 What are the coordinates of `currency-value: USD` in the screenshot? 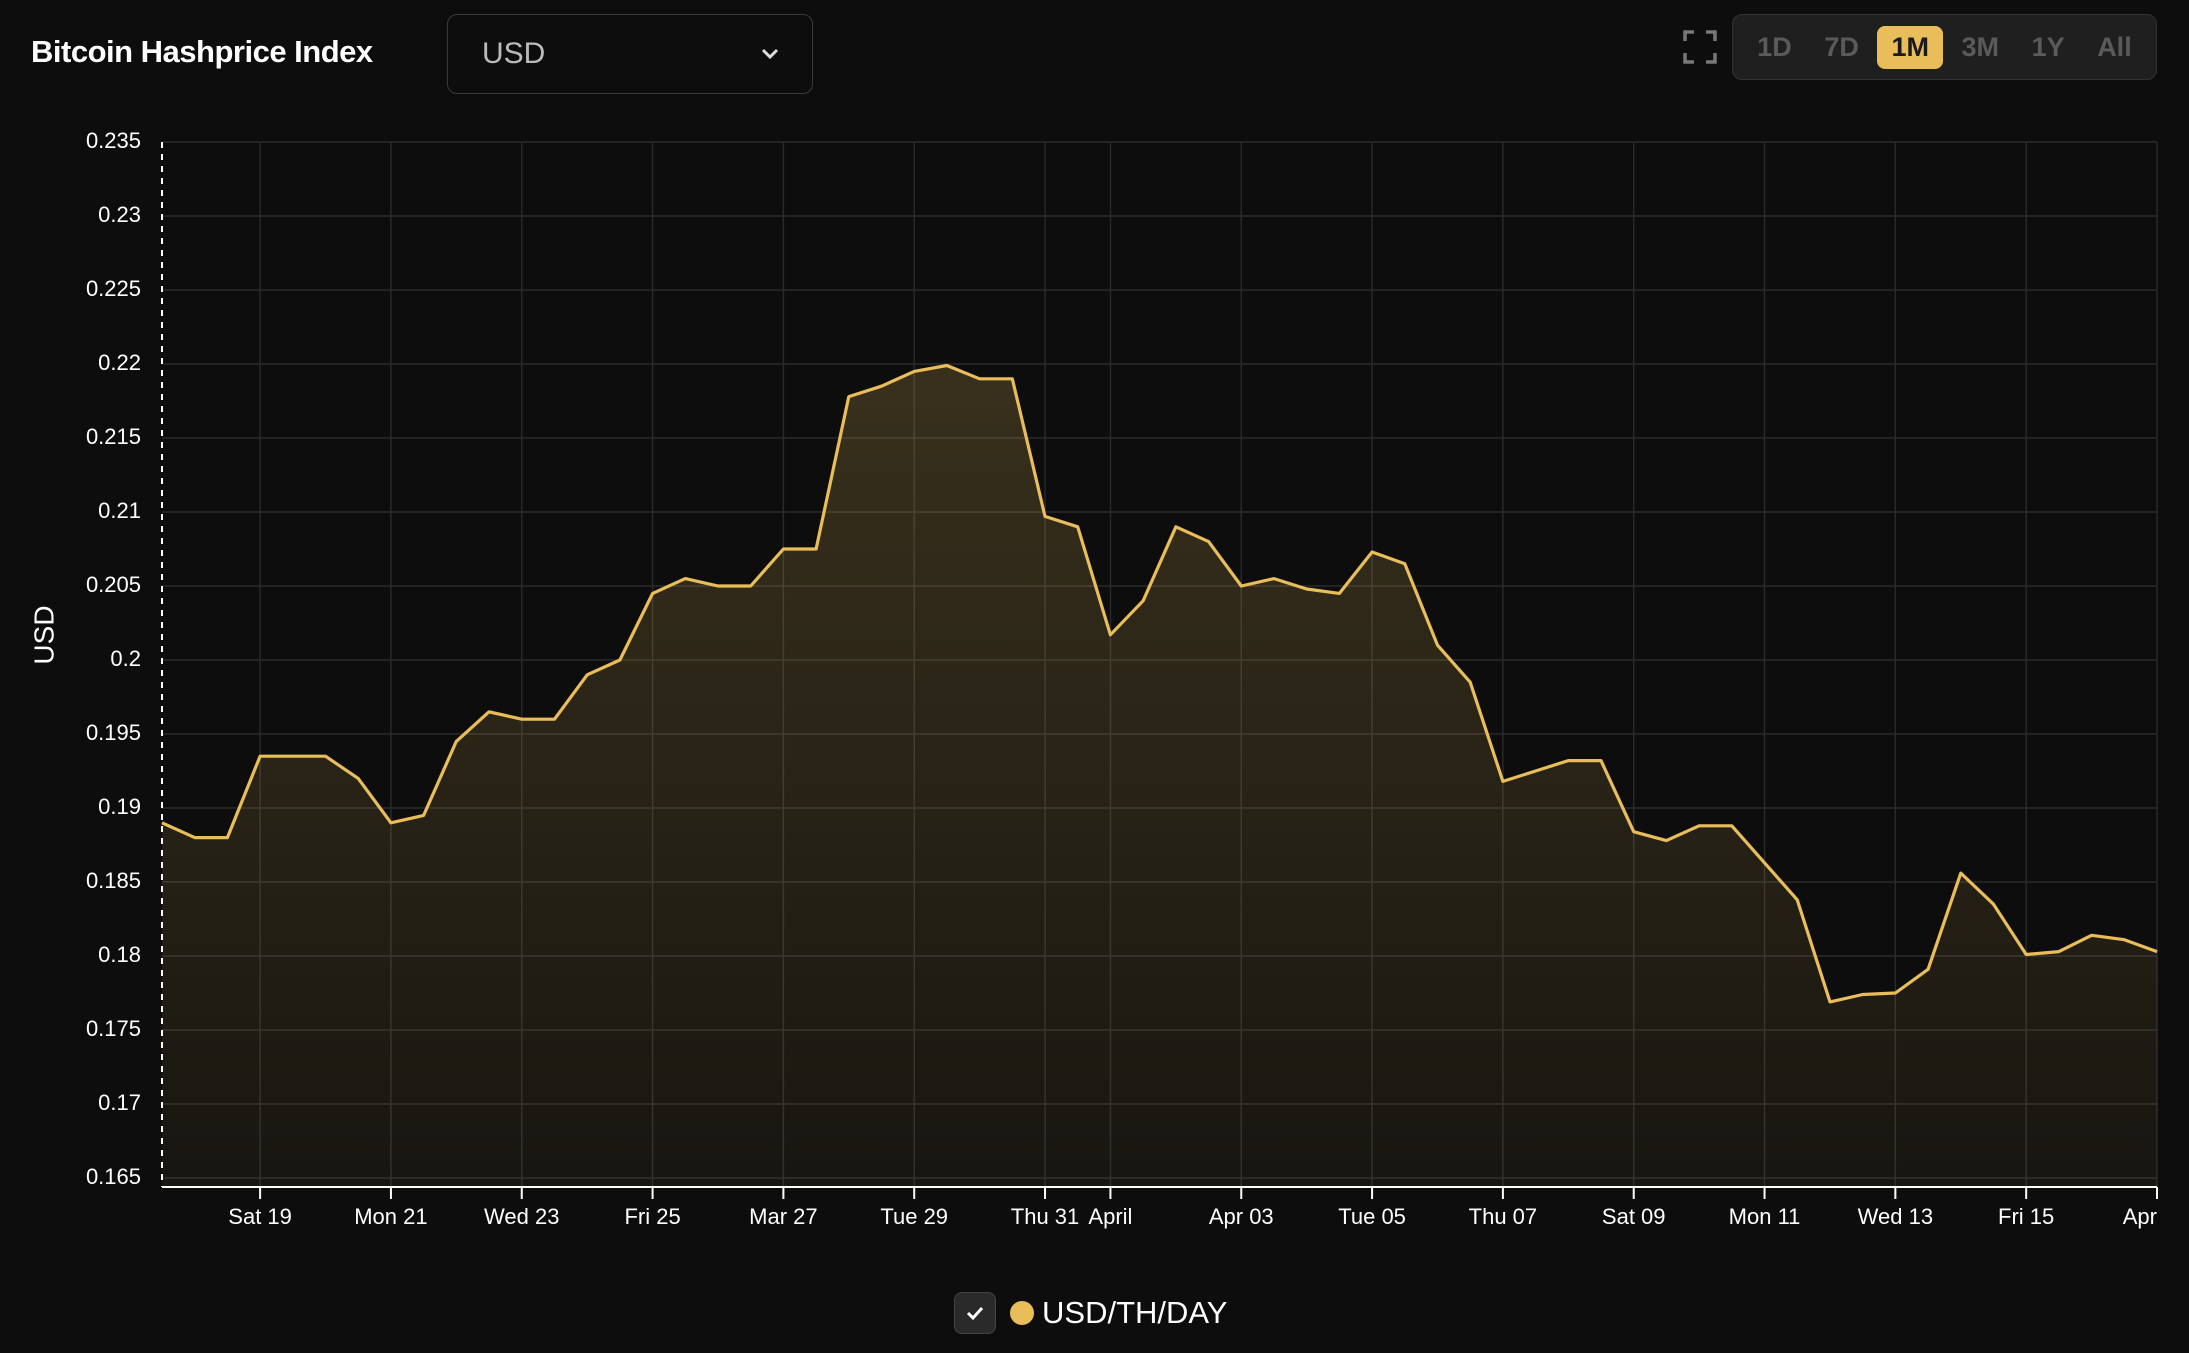 It's located at (514, 53).